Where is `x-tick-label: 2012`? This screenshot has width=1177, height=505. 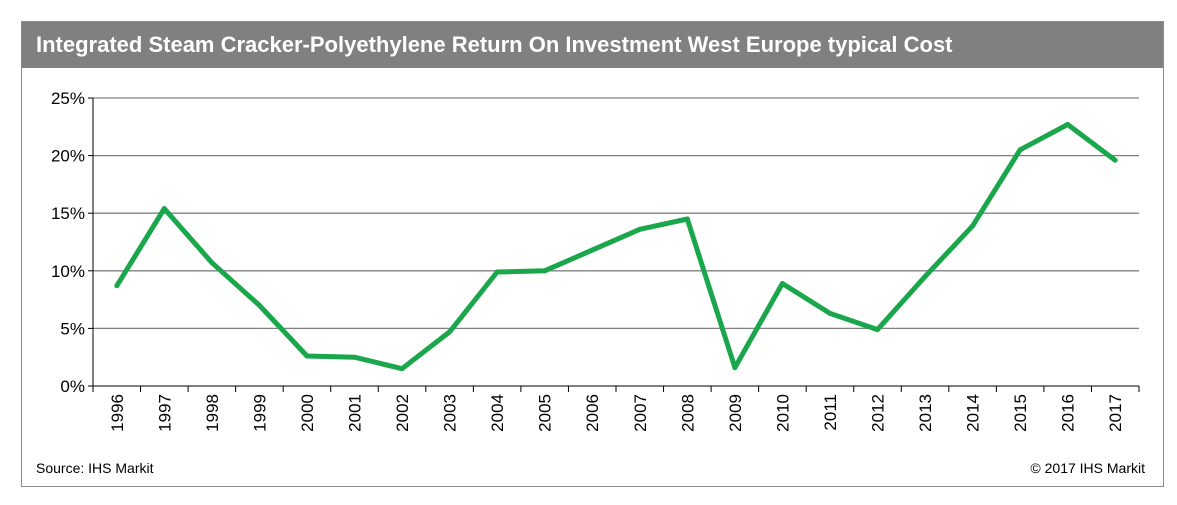 x-tick-label: 2012 is located at coordinates (878, 413).